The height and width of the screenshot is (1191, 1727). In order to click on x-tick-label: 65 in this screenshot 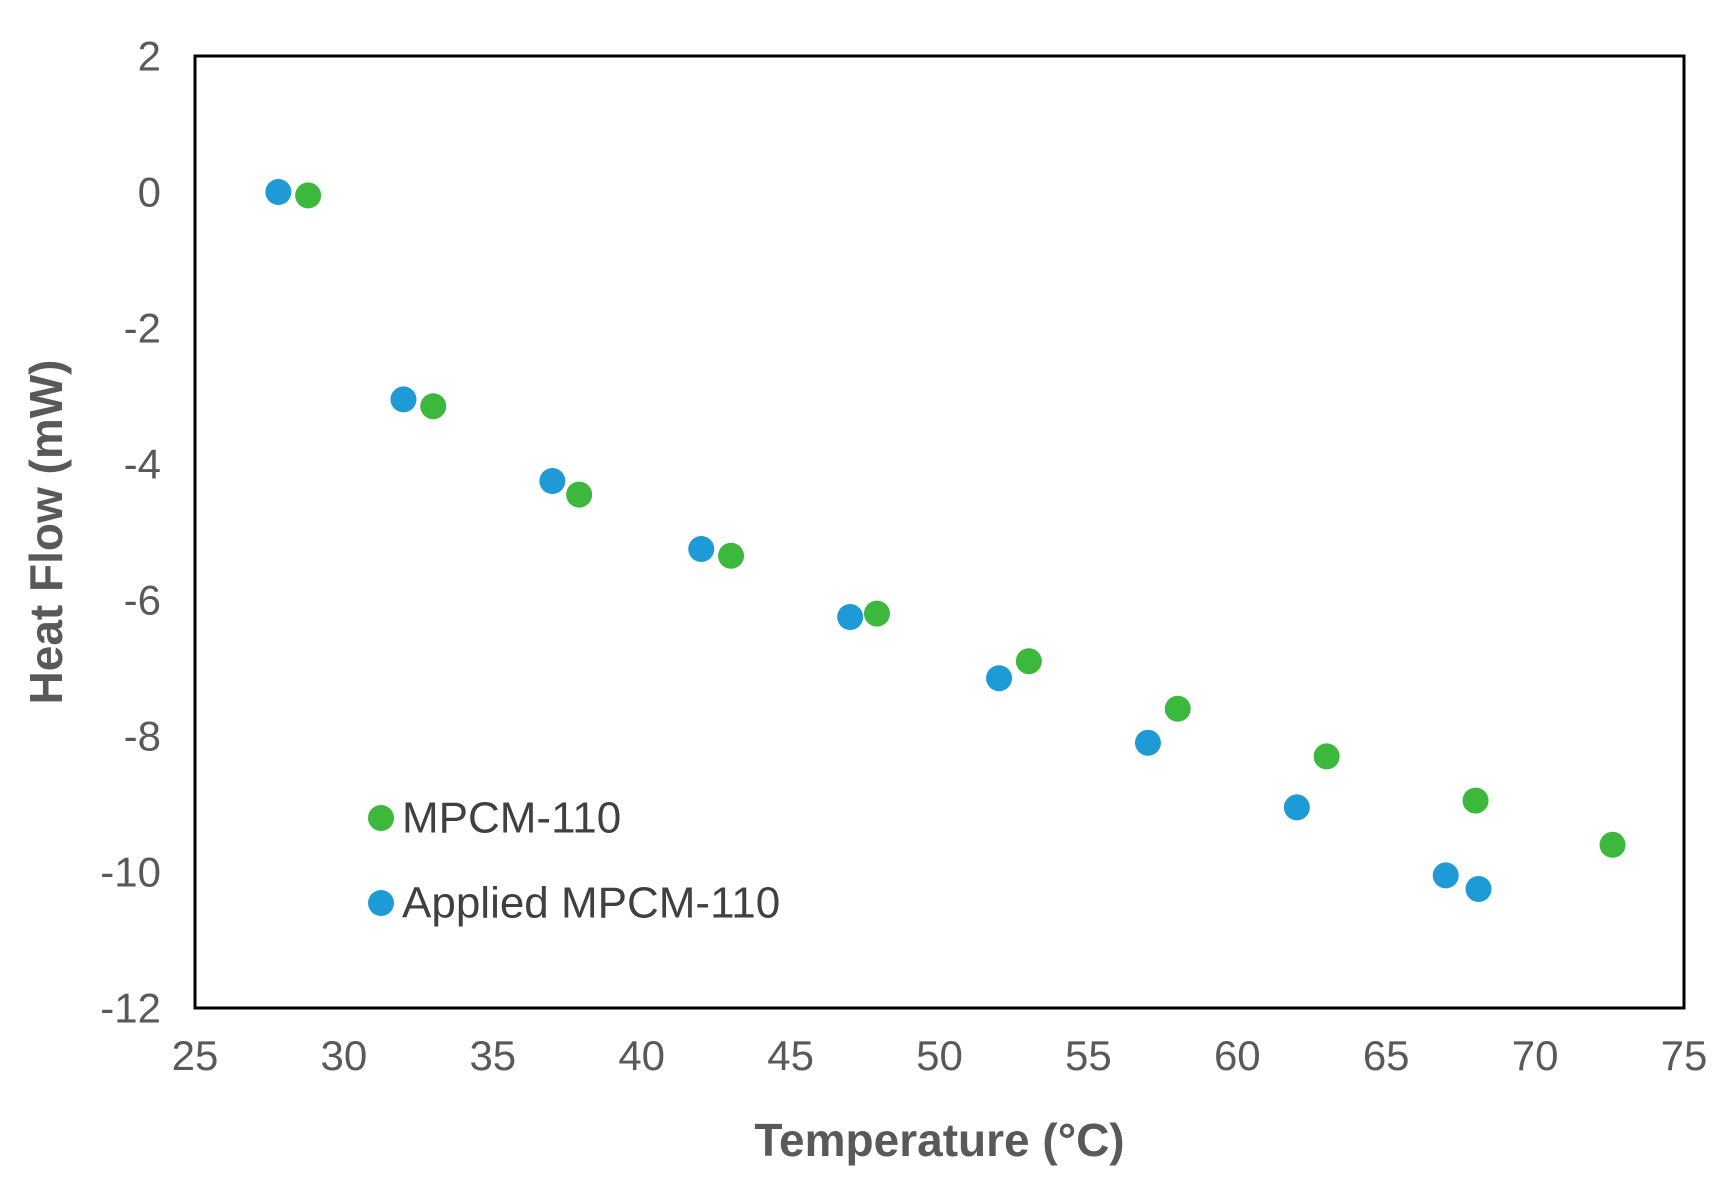, I will do `click(1386, 1055)`.